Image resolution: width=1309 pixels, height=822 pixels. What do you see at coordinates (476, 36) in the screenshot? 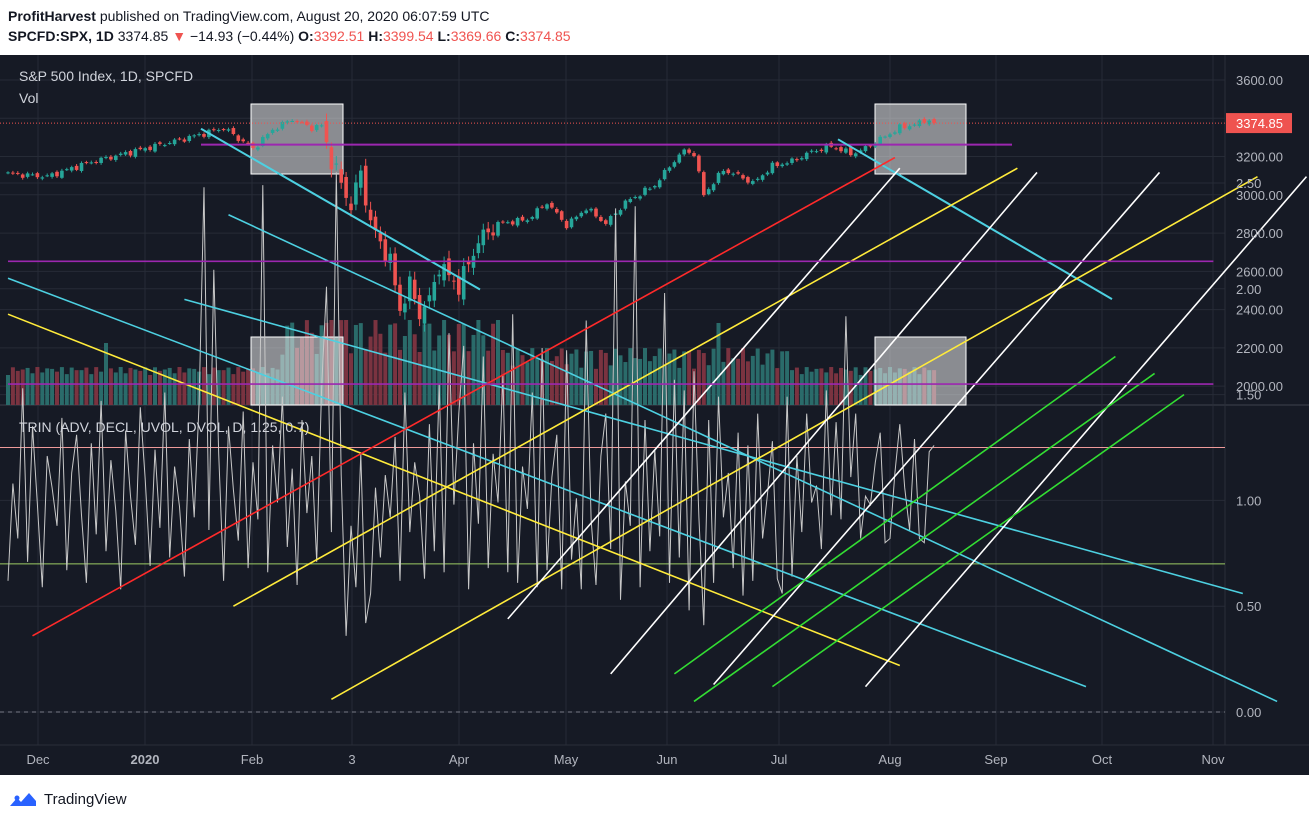
I see `low-value: 3369.66` at bounding box center [476, 36].